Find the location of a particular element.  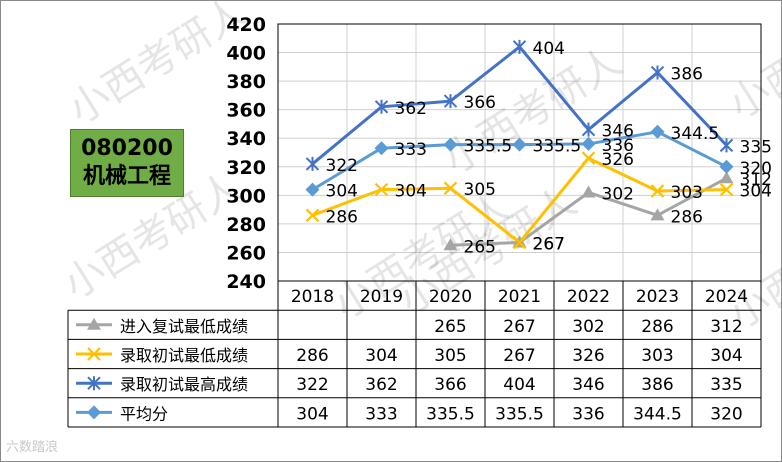

table-cell: 305 is located at coordinates (450, 356).